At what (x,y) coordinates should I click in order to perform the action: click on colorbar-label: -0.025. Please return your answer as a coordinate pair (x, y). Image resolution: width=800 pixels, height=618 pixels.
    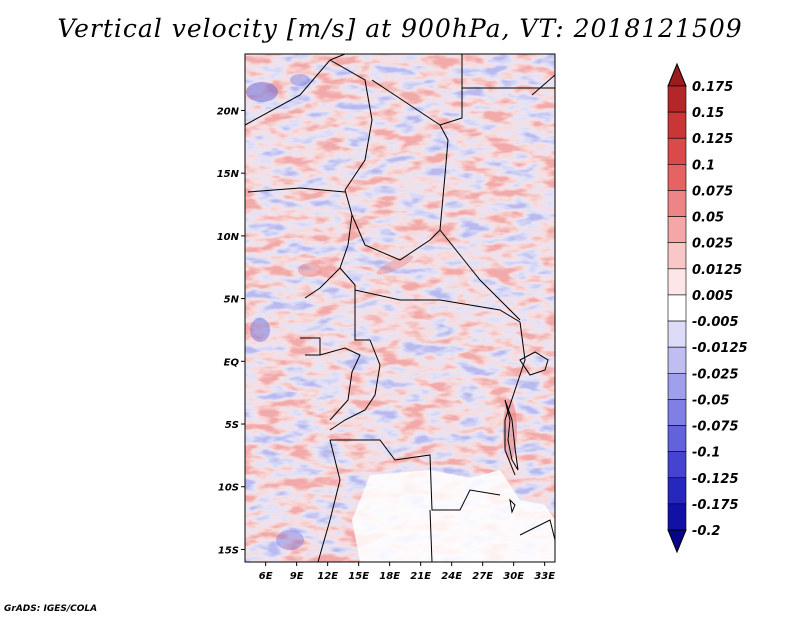
    Looking at the image, I should click on (715, 374).